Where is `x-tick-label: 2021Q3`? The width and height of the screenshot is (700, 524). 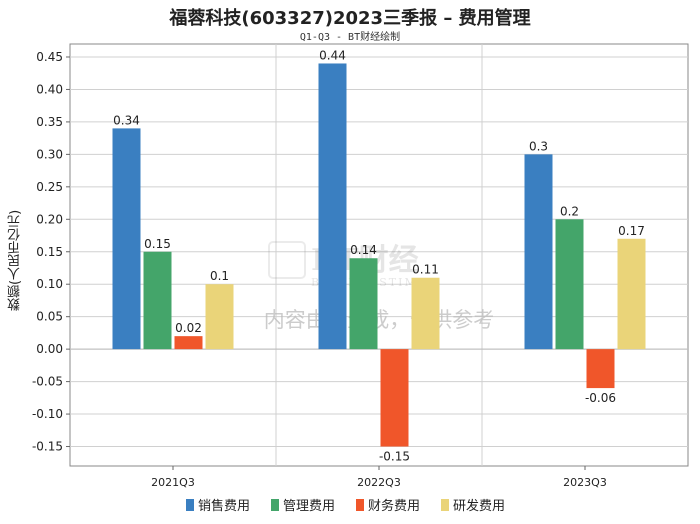
x-tick-label: 2021Q3 is located at coordinates (173, 482).